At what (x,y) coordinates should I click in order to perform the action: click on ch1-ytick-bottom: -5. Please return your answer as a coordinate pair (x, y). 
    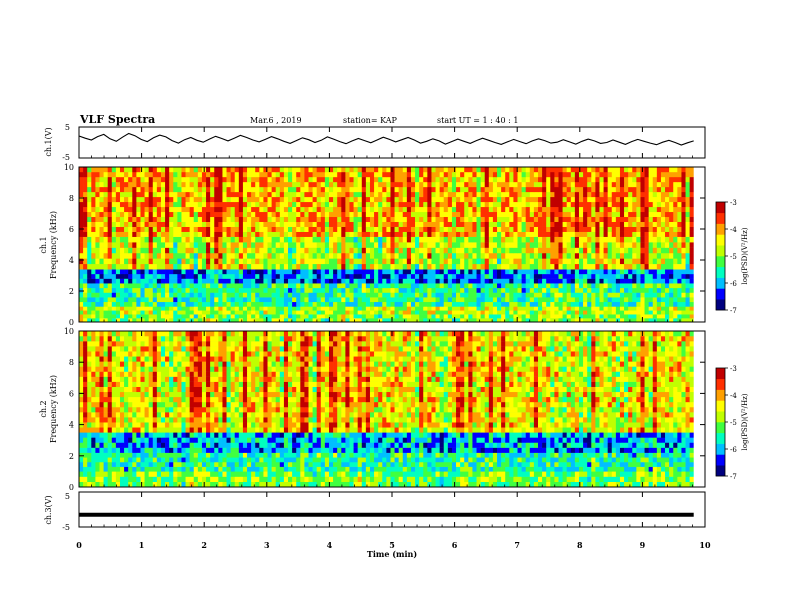
    Looking at the image, I should click on (66, 157).